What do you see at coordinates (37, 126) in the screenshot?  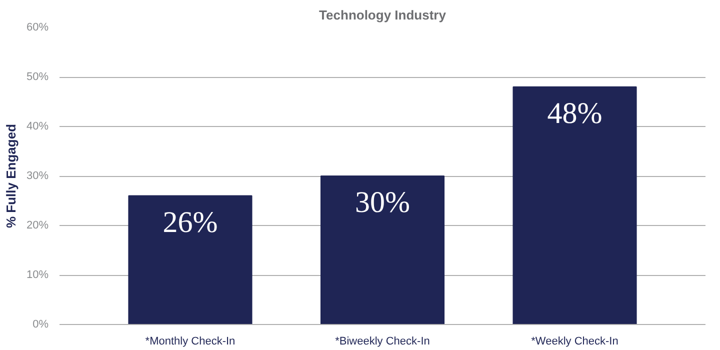 I see `y-tick-label: 40%` at bounding box center [37, 126].